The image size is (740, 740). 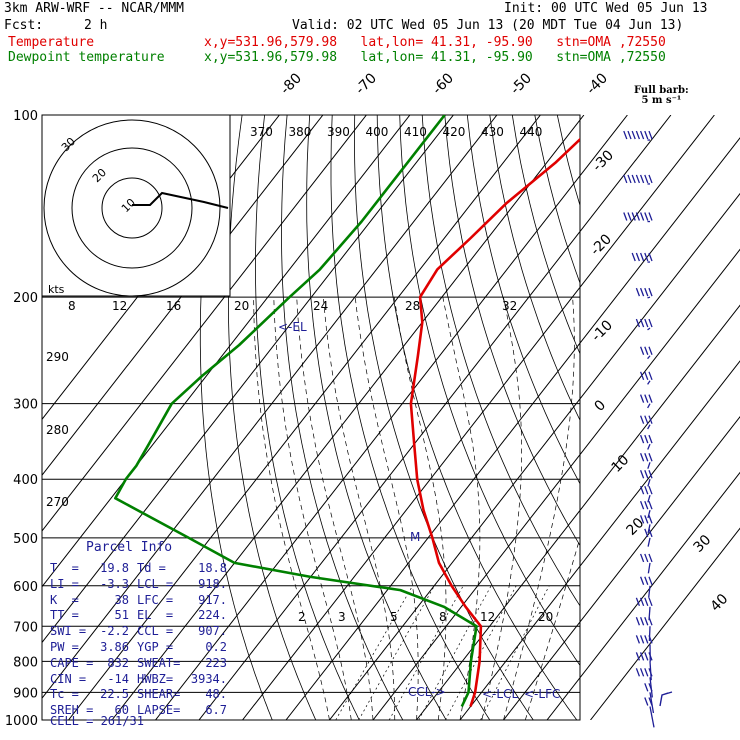 What do you see at coordinates (601, 406) in the screenshot?
I see `isotherm-label: 0` at bounding box center [601, 406].